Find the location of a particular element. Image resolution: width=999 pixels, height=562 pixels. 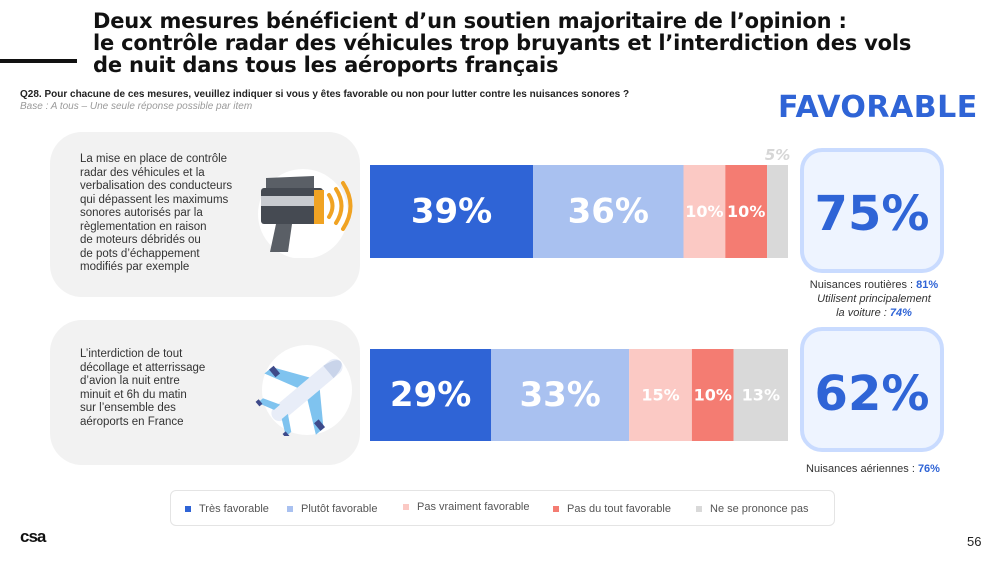

title-accent-bar is located at coordinates (38, 61).